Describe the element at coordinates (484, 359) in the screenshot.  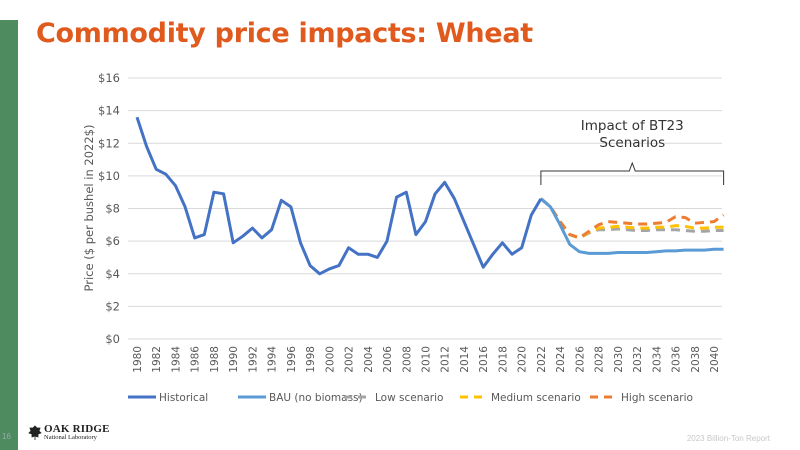
I see `x-tick-label: 2016` at that location.